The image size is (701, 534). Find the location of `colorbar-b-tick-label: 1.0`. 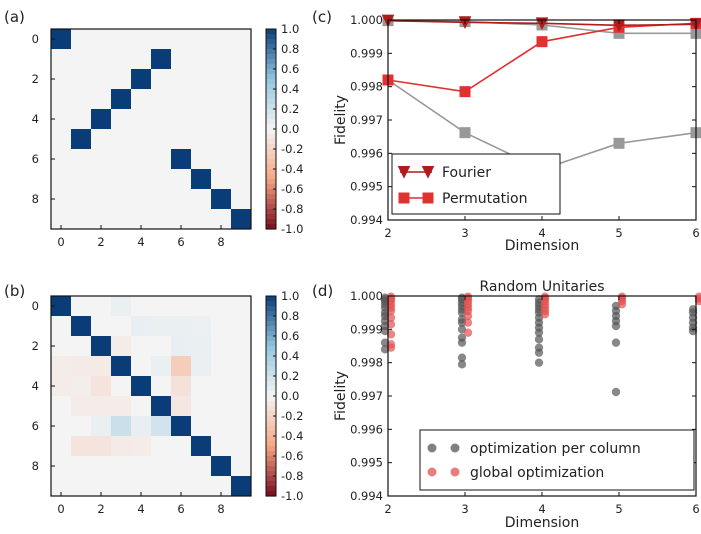

colorbar-b-tick-label: 1.0 is located at coordinates (290, 296).